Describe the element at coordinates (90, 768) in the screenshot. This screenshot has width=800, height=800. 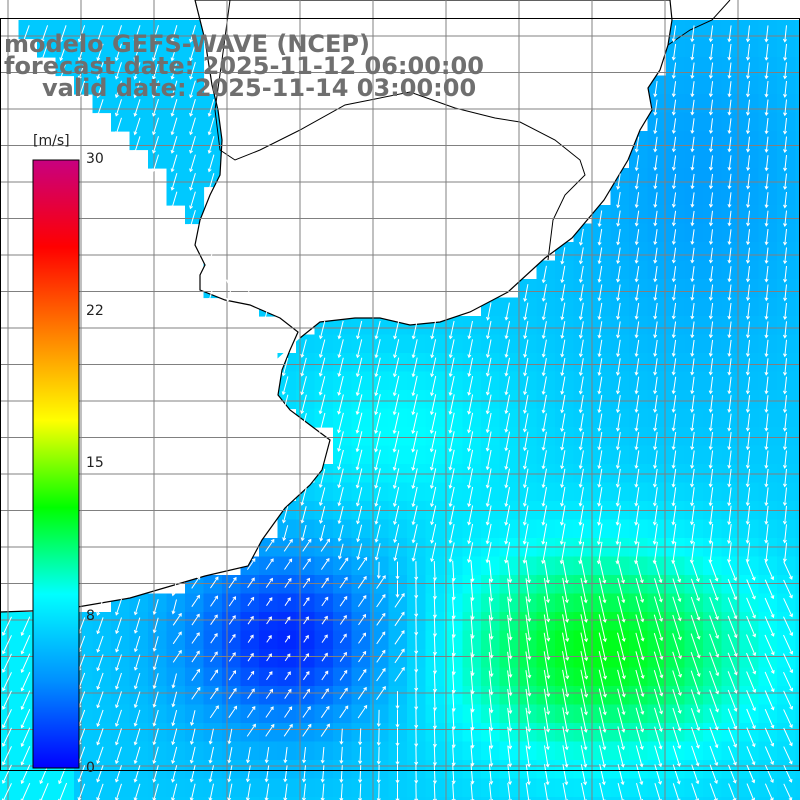
I see `colorbar-tick-0: 0` at that location.